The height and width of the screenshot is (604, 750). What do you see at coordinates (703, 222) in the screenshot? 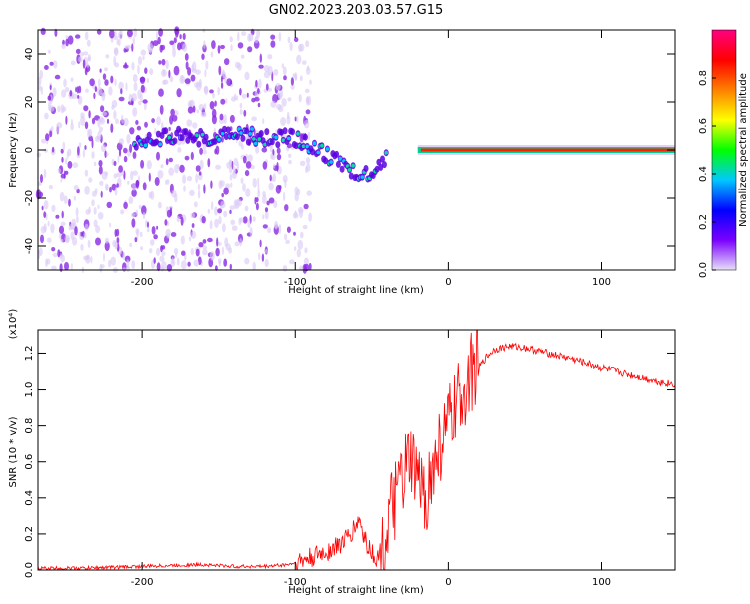
I see `colorbar-tick-label: 0.2` at bounding box center [703, 222].